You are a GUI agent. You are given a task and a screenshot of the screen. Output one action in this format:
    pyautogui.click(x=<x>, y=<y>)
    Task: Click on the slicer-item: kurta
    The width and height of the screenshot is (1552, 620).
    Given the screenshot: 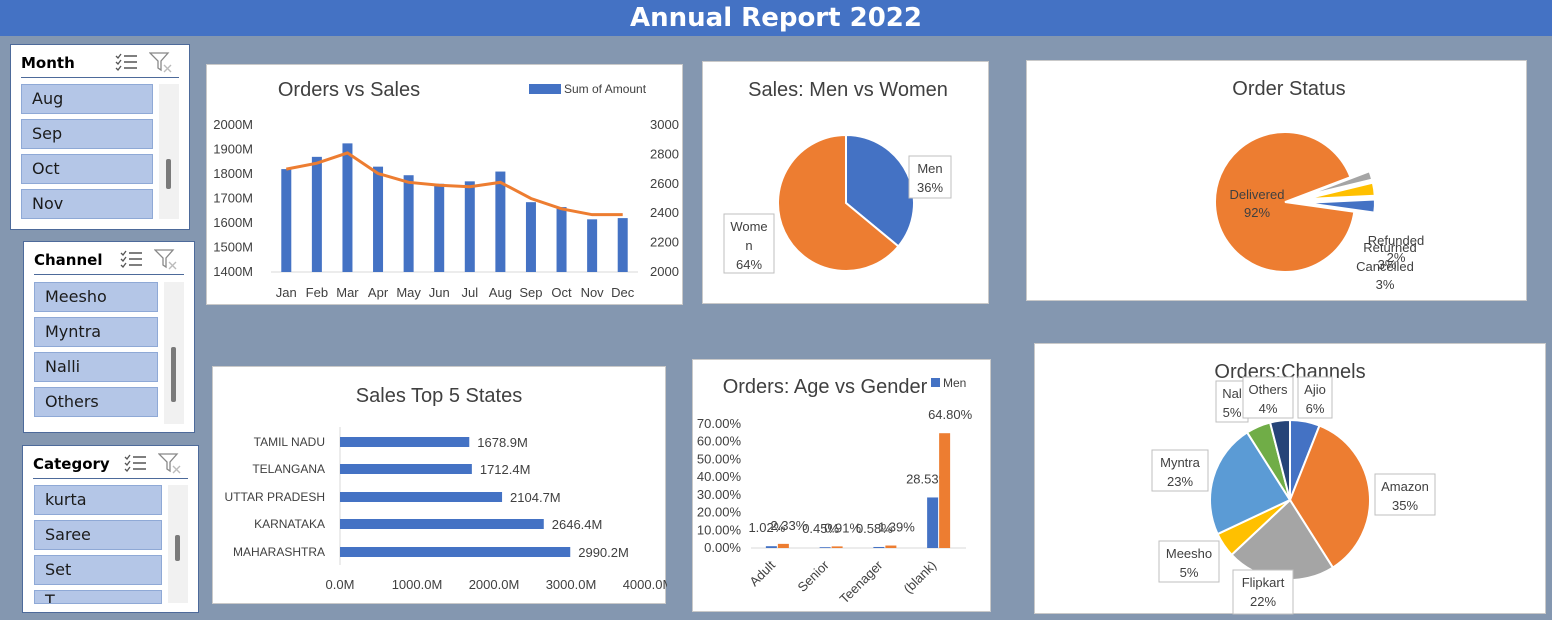 What is the action you would take?
    pyautogui.click(x=98, y=500)
    